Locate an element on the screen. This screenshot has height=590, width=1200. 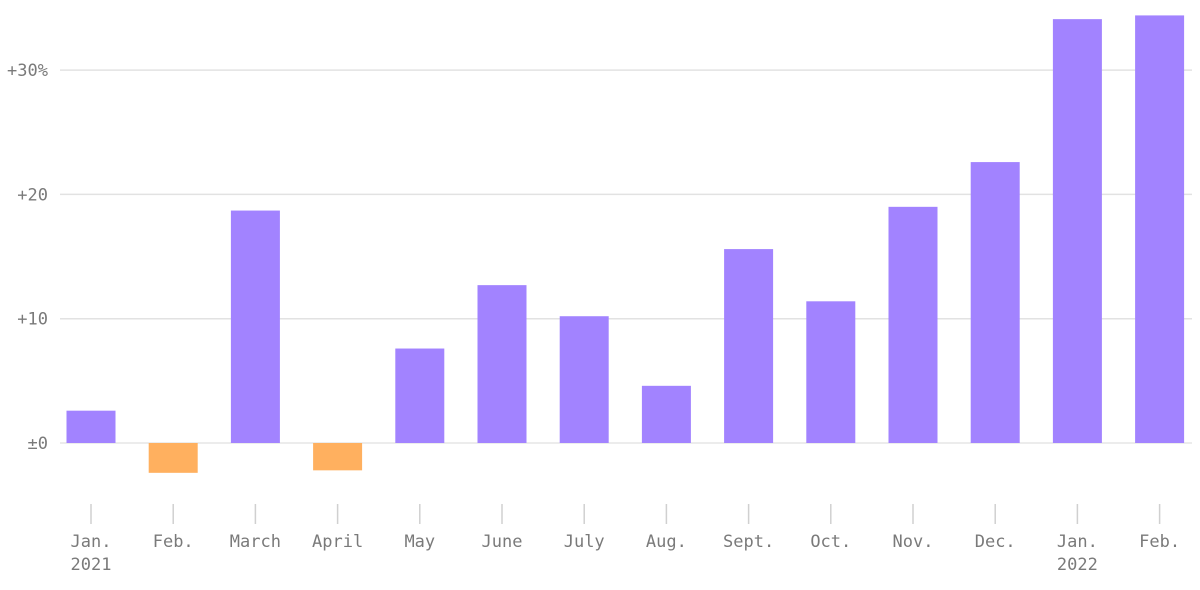
y-tick-label: ±0 is located at coordinates (38, 444).